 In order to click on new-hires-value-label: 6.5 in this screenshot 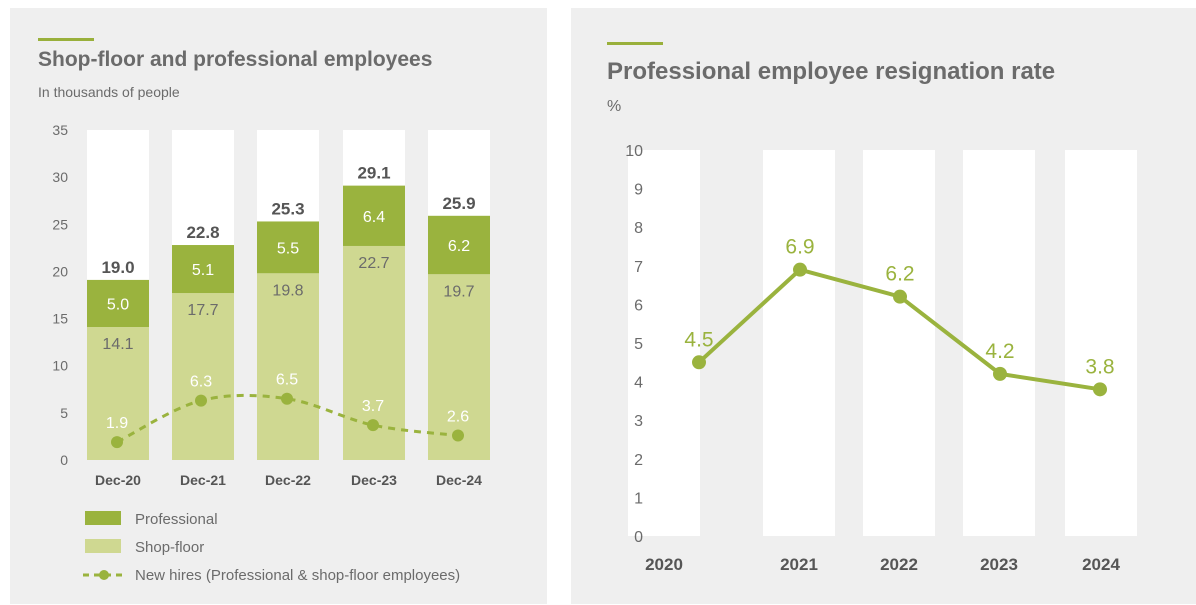, I will do `click(287, 380)`.